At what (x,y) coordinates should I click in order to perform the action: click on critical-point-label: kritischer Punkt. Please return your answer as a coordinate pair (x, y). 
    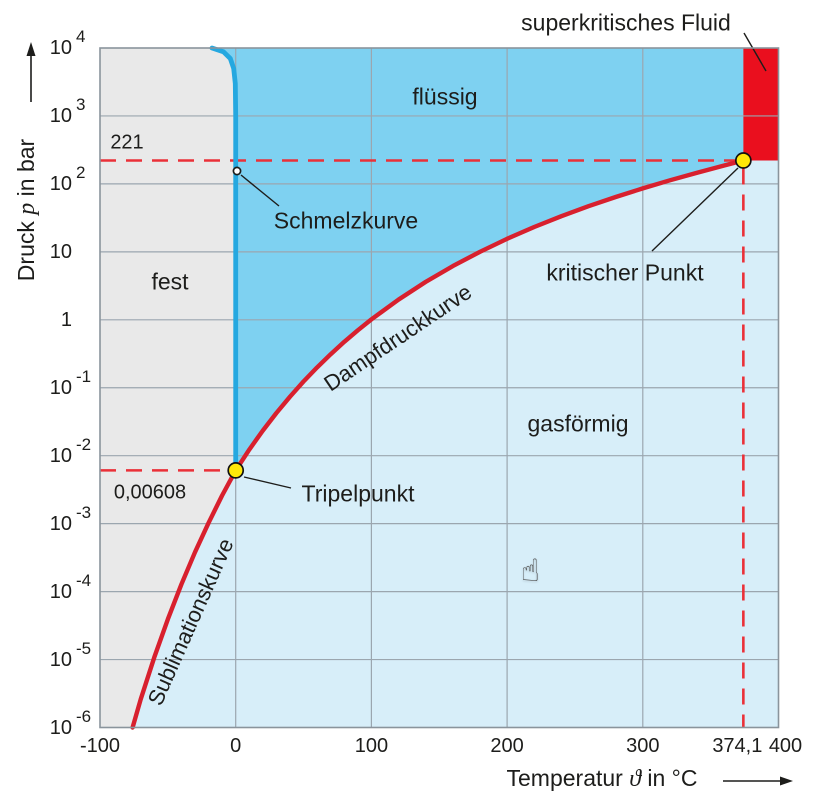
    Looking at the image, I should click on (625, 272).